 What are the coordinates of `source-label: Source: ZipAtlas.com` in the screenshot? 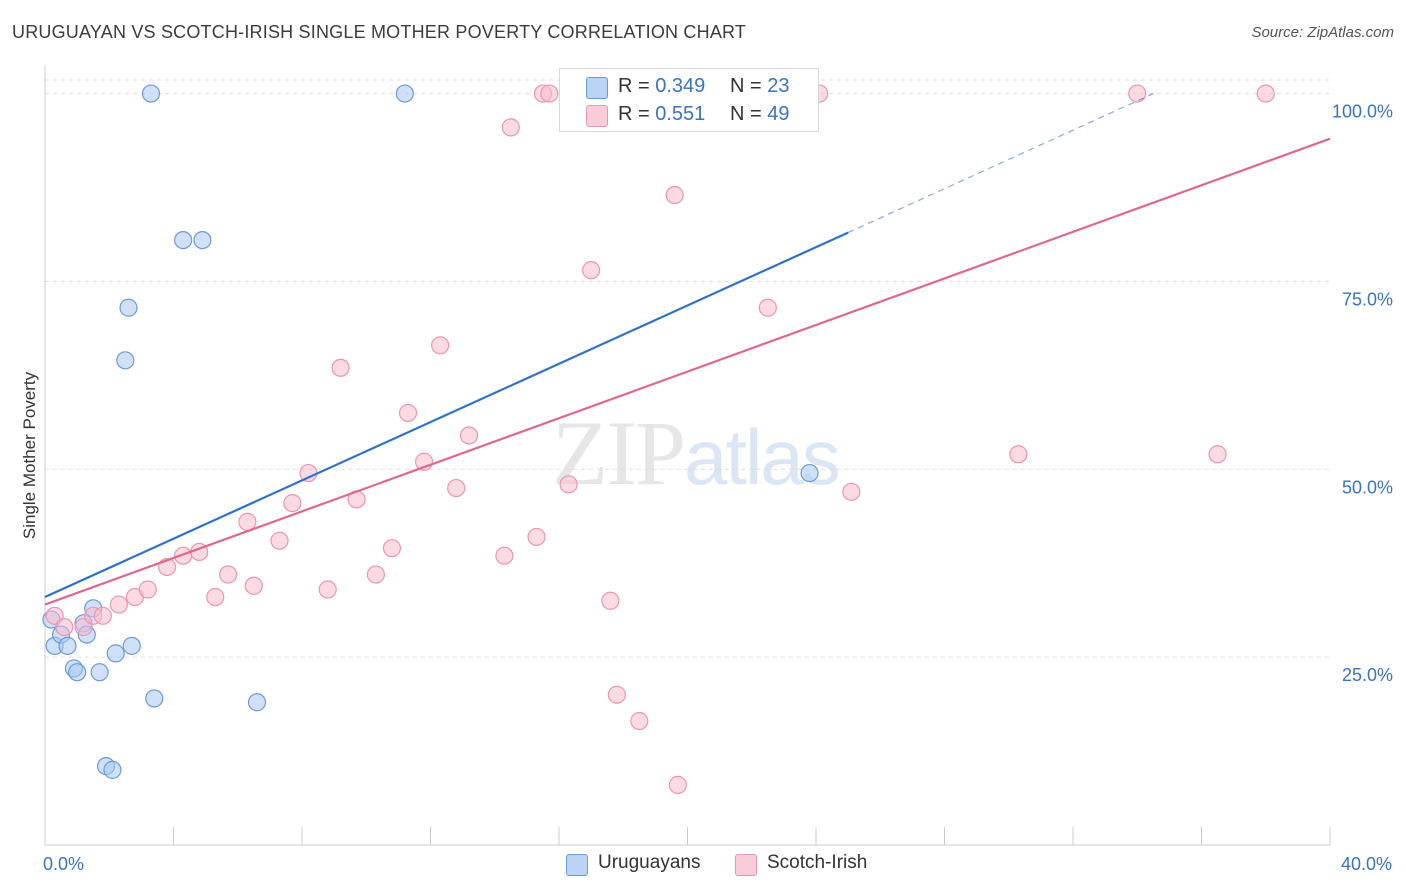 It's located at (1322, 32).